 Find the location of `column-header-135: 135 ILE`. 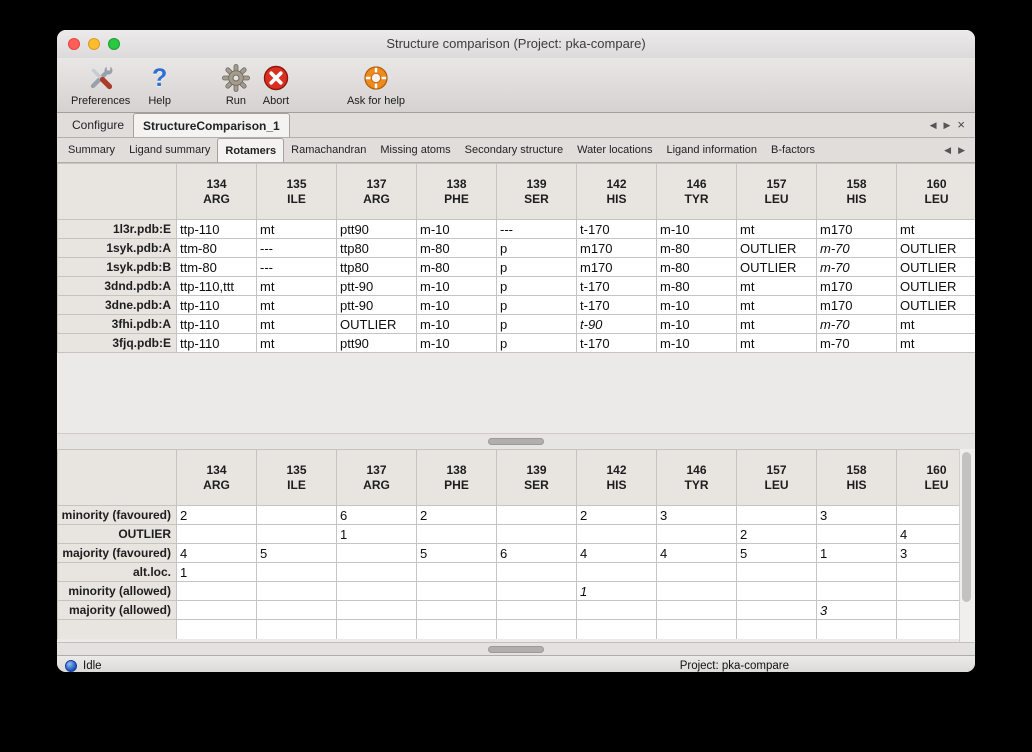

column-header-135: 135 ILE is located at coordinates (296, 477).